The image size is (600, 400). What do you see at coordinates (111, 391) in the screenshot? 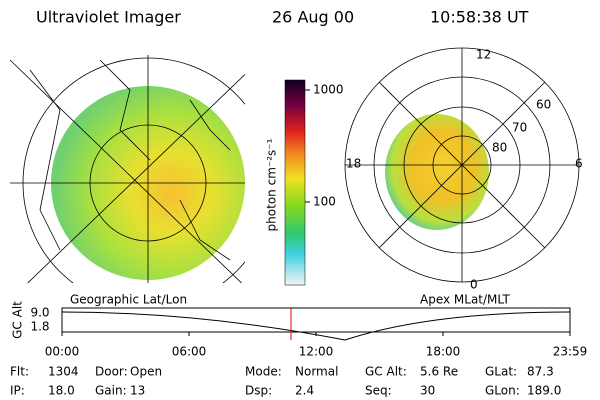
I see `status-label: Gain:` at bounding box center [111, 391].